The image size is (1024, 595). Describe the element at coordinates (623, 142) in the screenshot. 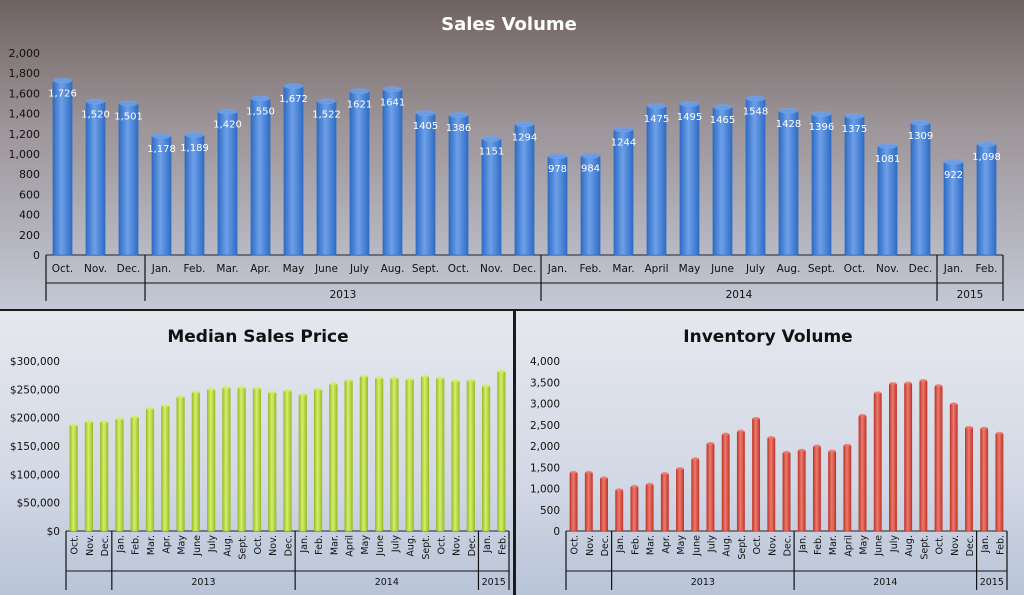

I see `bar-data-label: 1244` at that location.